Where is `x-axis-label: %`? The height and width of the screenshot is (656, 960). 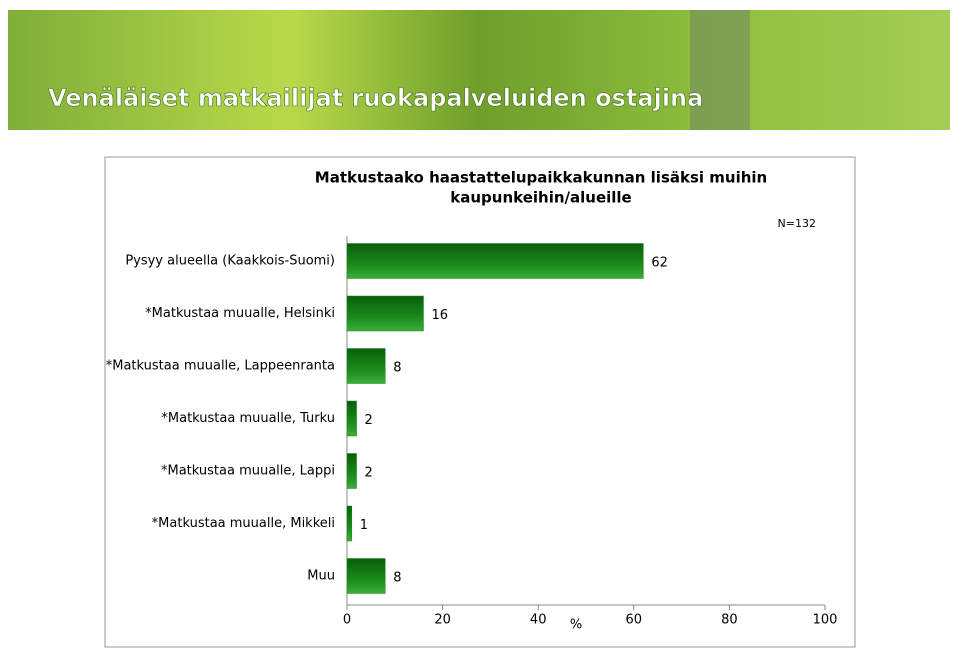 x-axis-label: % is located at coordinates (576, 625).